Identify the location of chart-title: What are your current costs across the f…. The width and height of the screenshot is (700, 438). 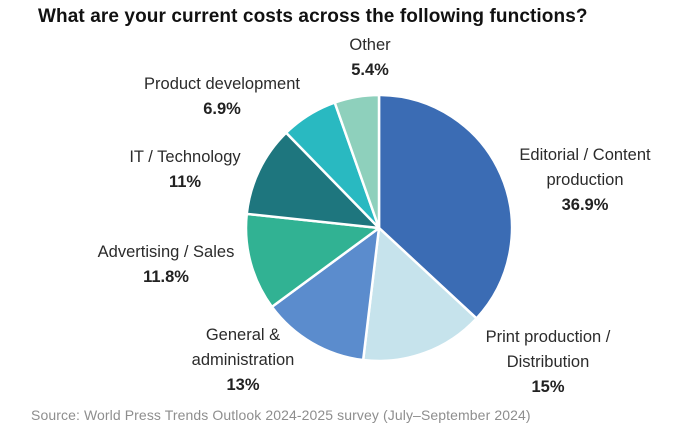
(313, 16).